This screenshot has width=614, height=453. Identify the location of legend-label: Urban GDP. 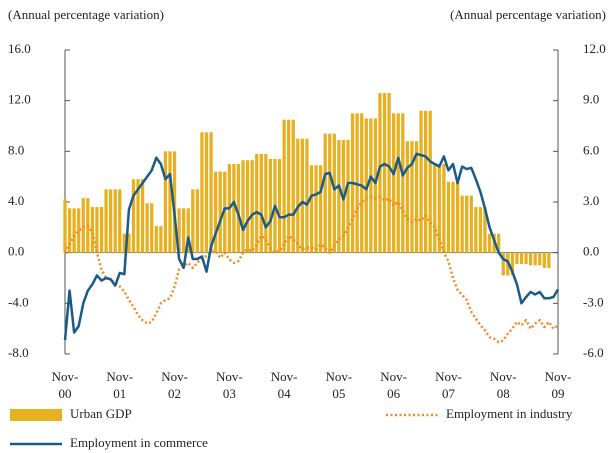
(101, 413).